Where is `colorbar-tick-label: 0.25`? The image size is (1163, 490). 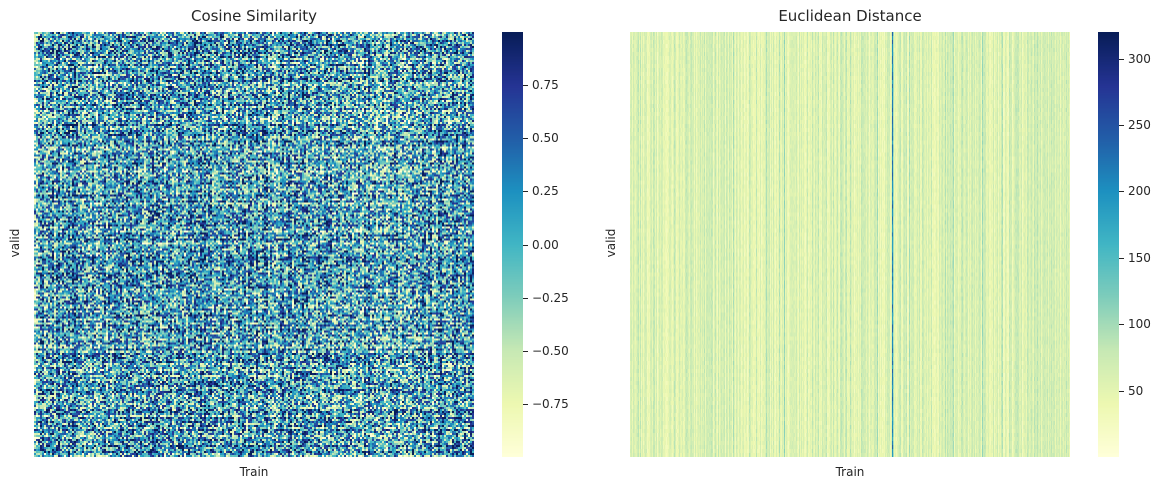
colorbar-tick-label: 0.25 is located at coordinates (545, 191).